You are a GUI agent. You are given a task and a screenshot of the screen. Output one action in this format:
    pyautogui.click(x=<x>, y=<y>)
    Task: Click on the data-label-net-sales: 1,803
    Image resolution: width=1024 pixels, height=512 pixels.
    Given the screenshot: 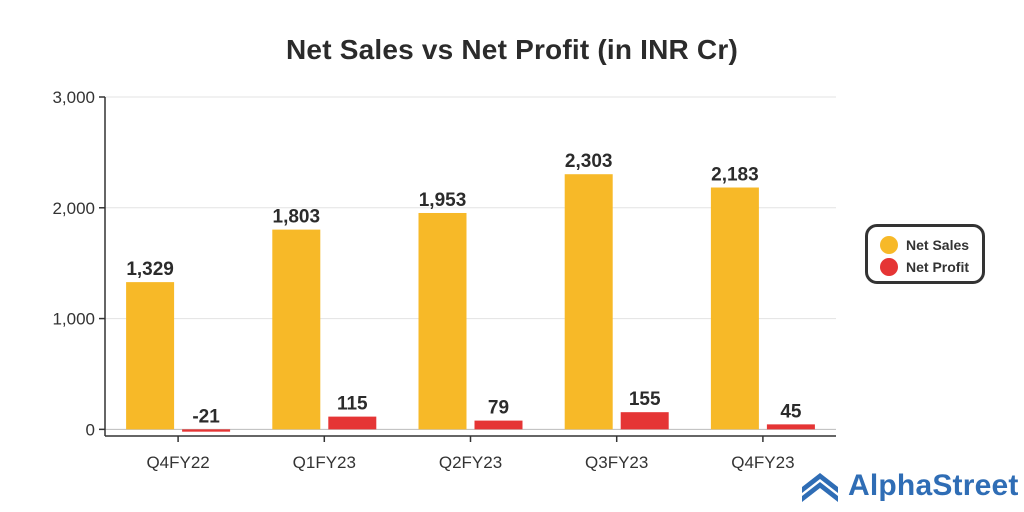 What is the action you would take?
    pyautogui.click(x=297, y=217)
    